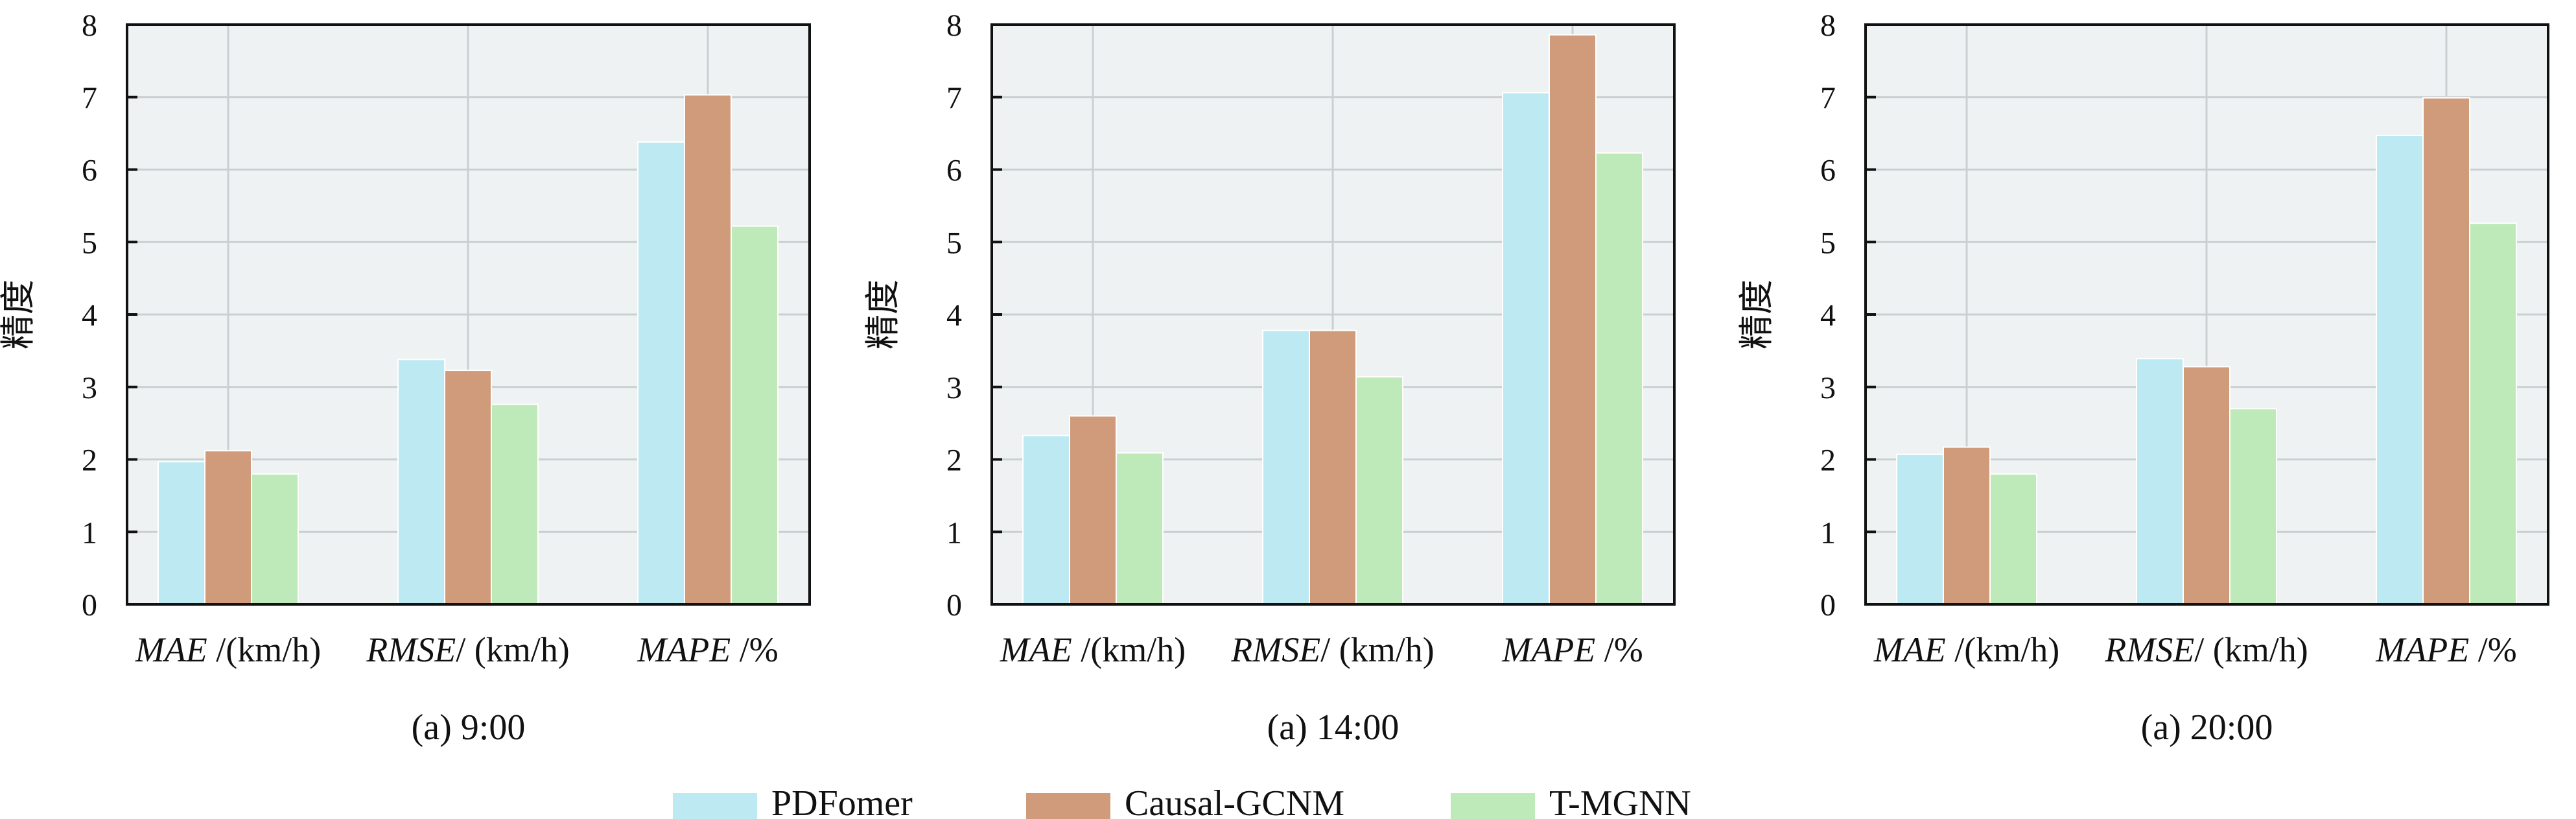  Describe the element at coordinates (1068, 806) in the screenshot. I see `legend-swatch-causal-gcnm` at that location.